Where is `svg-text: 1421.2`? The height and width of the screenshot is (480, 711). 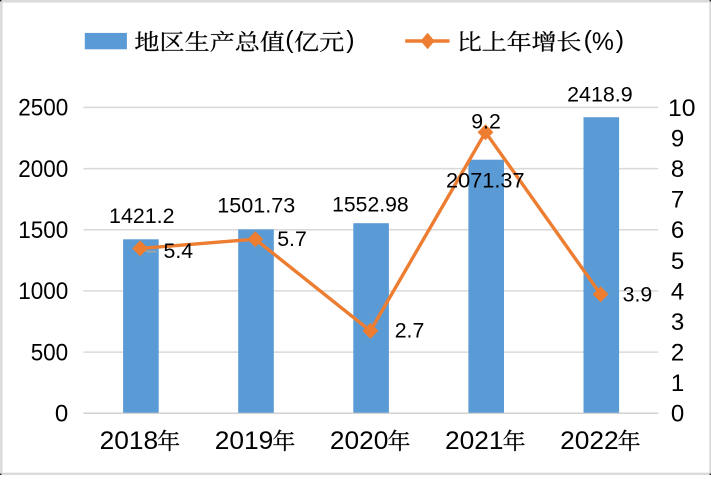
svg-text: 1421.2 is located at coordinates (142, 216).